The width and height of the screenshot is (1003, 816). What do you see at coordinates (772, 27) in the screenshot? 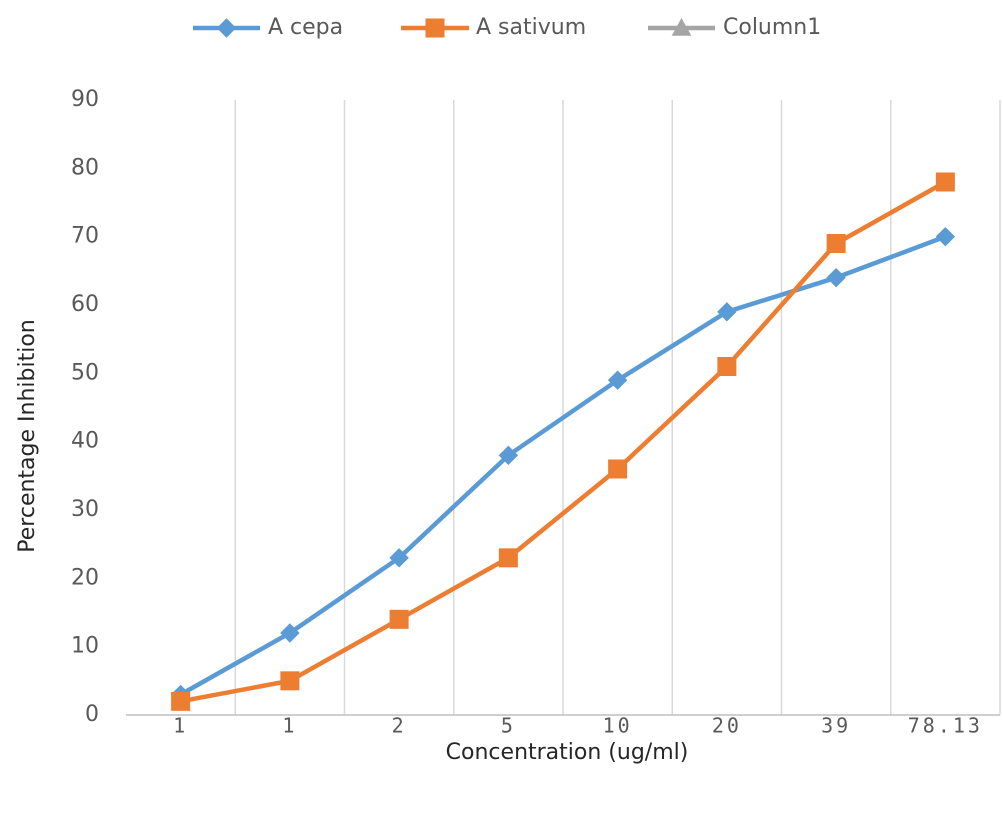
I see `legend-label: Column1` at bounding box center [772, 27].